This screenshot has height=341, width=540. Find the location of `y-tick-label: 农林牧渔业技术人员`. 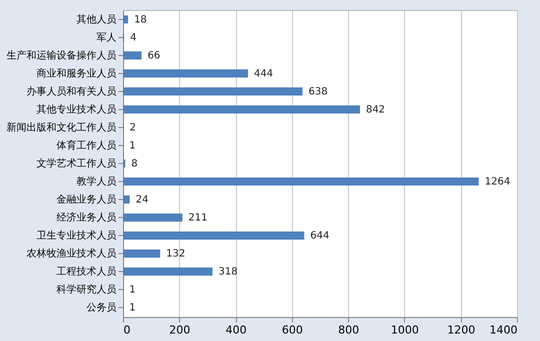

y-tick-label: 农林牧渔业技术人员 is located at coordinates (71, 254).